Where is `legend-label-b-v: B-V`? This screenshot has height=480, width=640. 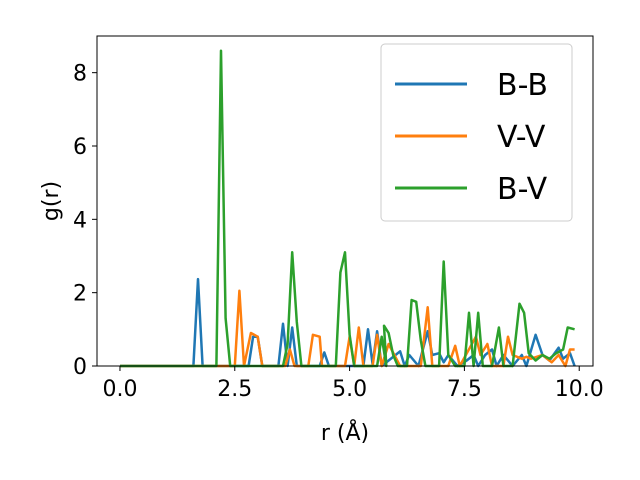
legend-label-b-v: B-V is located at coordinates (522, 189).